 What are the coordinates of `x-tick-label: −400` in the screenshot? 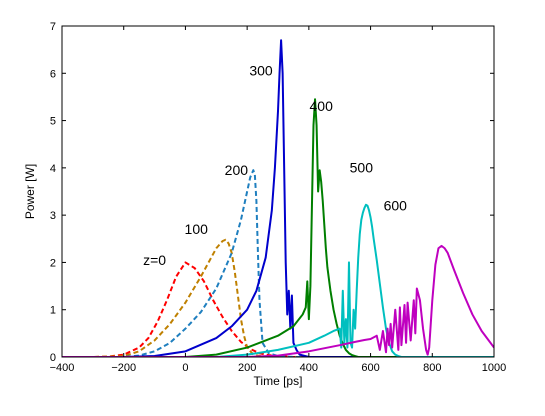 It's located at (62, 368).